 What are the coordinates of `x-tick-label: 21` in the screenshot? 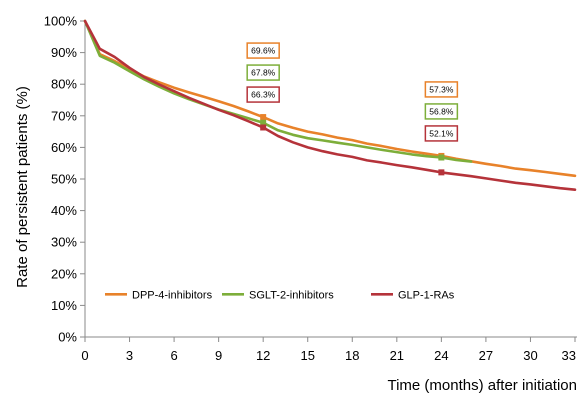 It's located at (397, 355).